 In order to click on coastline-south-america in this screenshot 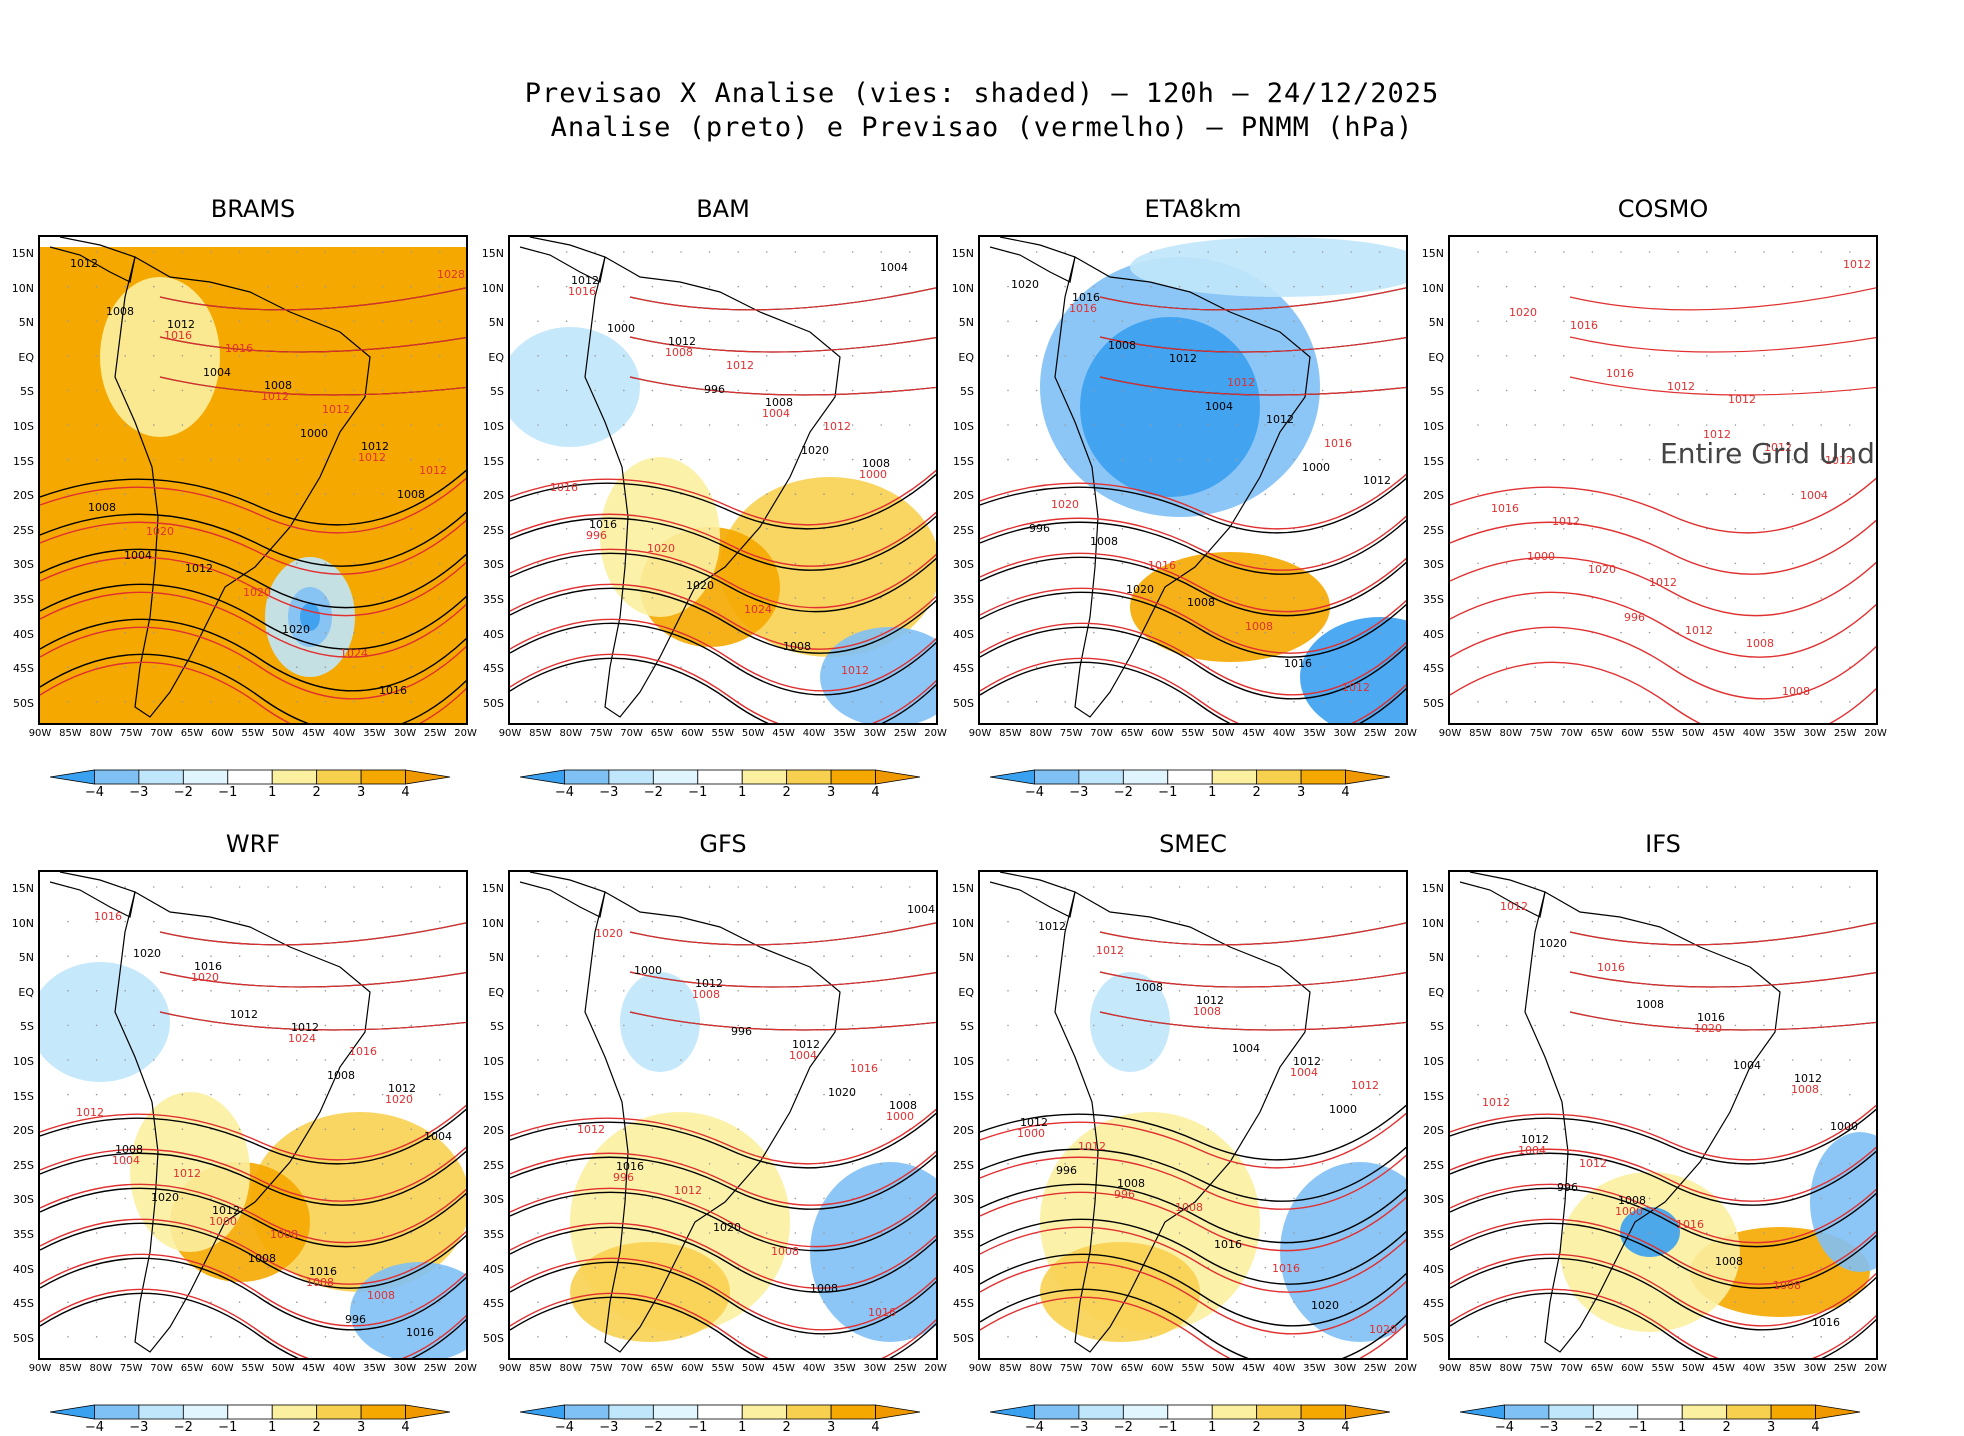, I will do `click(712, 487)`.